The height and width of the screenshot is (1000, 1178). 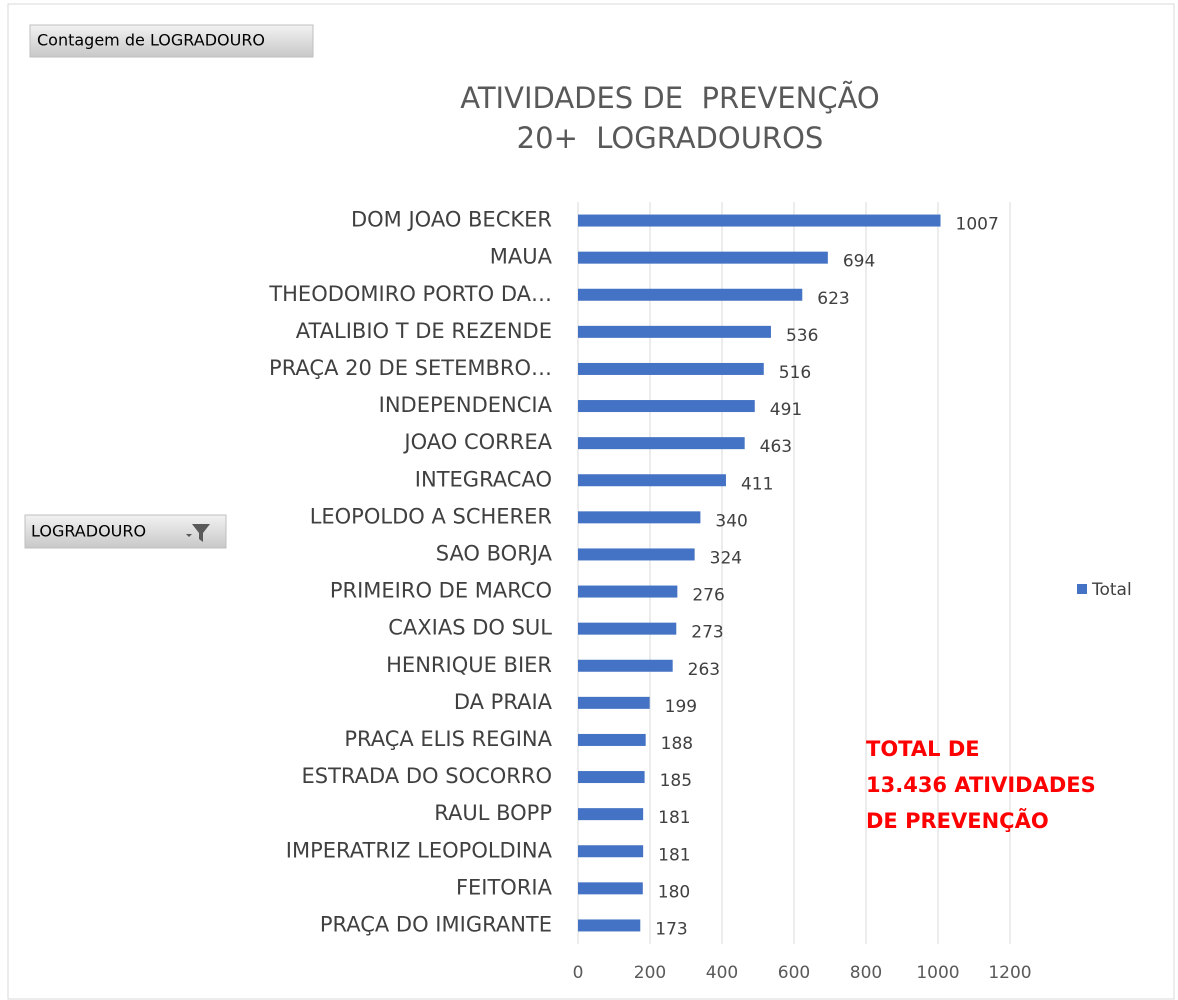 What do you see at coordinates (704, 670) in the screenshot?
I see `data-label: 263` at bounding box center [704, 670].